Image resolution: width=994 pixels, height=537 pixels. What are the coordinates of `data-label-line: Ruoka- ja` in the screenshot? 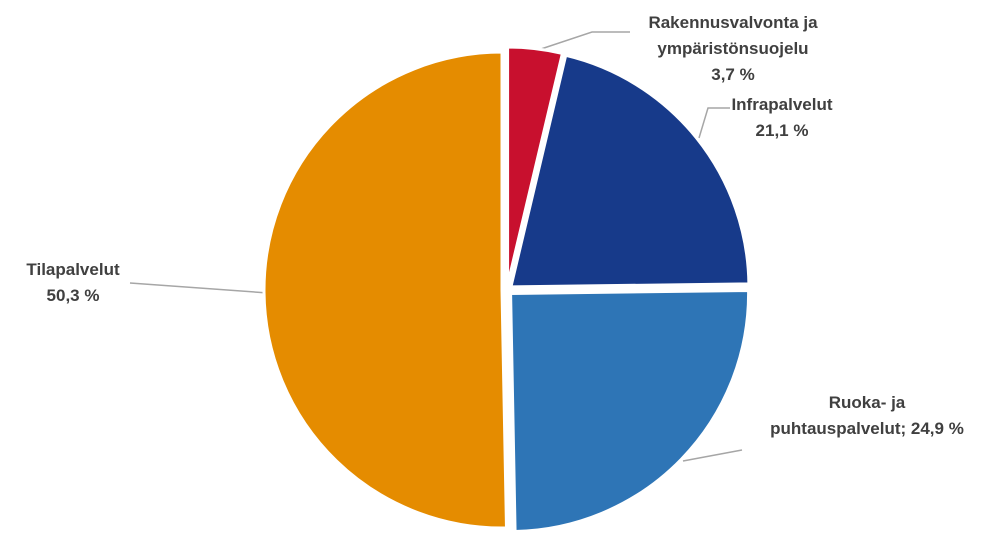 It's located at (867, 402).